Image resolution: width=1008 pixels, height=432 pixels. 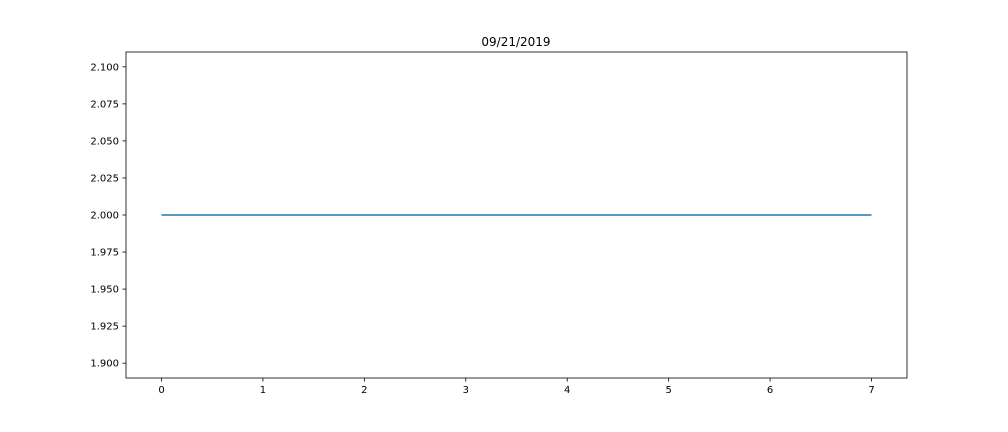 I want to click on x-tick-label: 7, so click(x=871, y=390).